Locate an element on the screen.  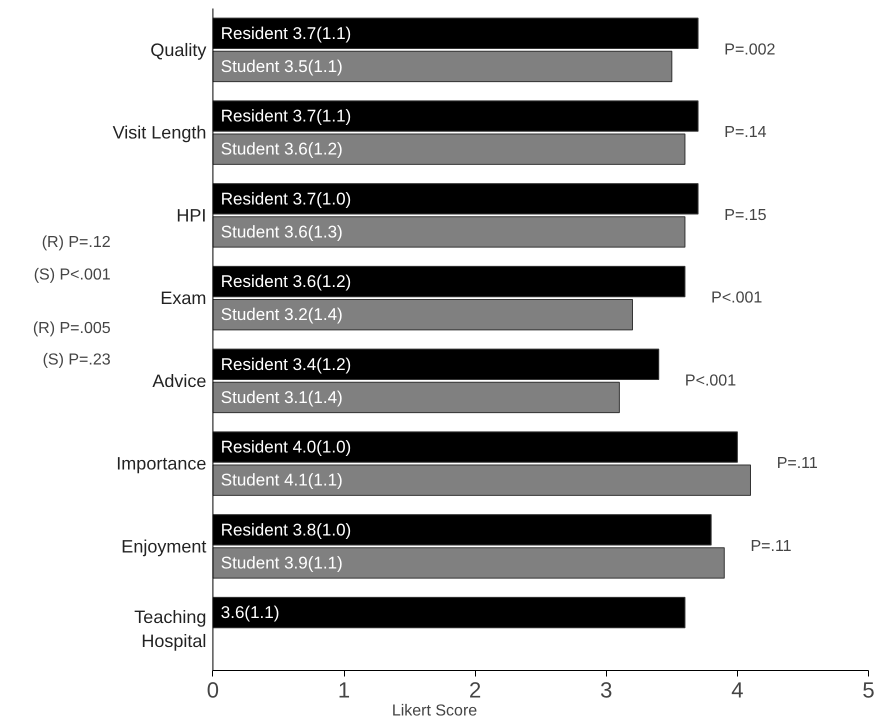
y-tick-label: Visit Length is located at coordinates (159, 132).